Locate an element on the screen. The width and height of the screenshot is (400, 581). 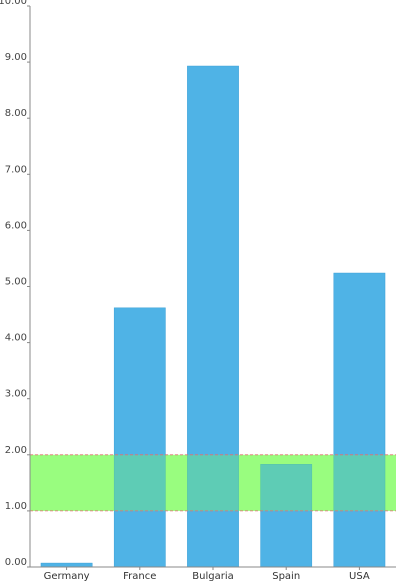
bar-usa is located at coordinates (359, 420).